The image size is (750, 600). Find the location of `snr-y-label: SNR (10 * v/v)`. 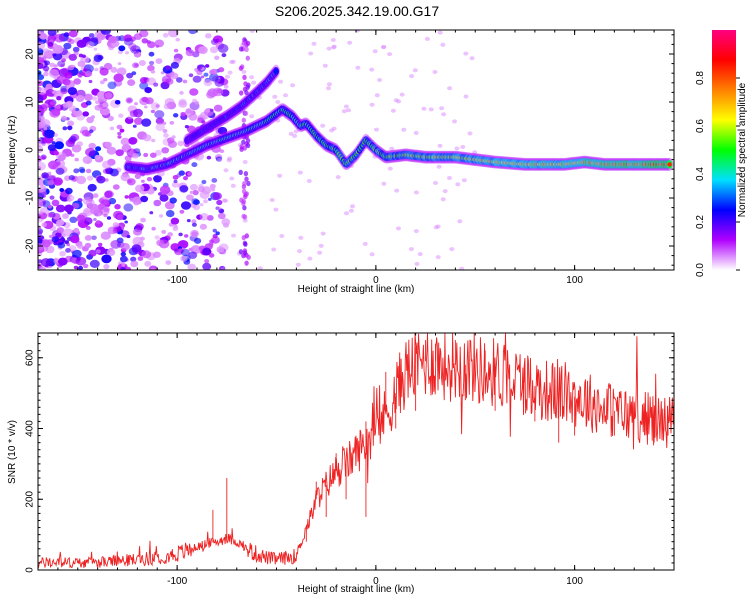

snr-y-label: SNR (10 * v/v) is located at coordinates (12, 452).